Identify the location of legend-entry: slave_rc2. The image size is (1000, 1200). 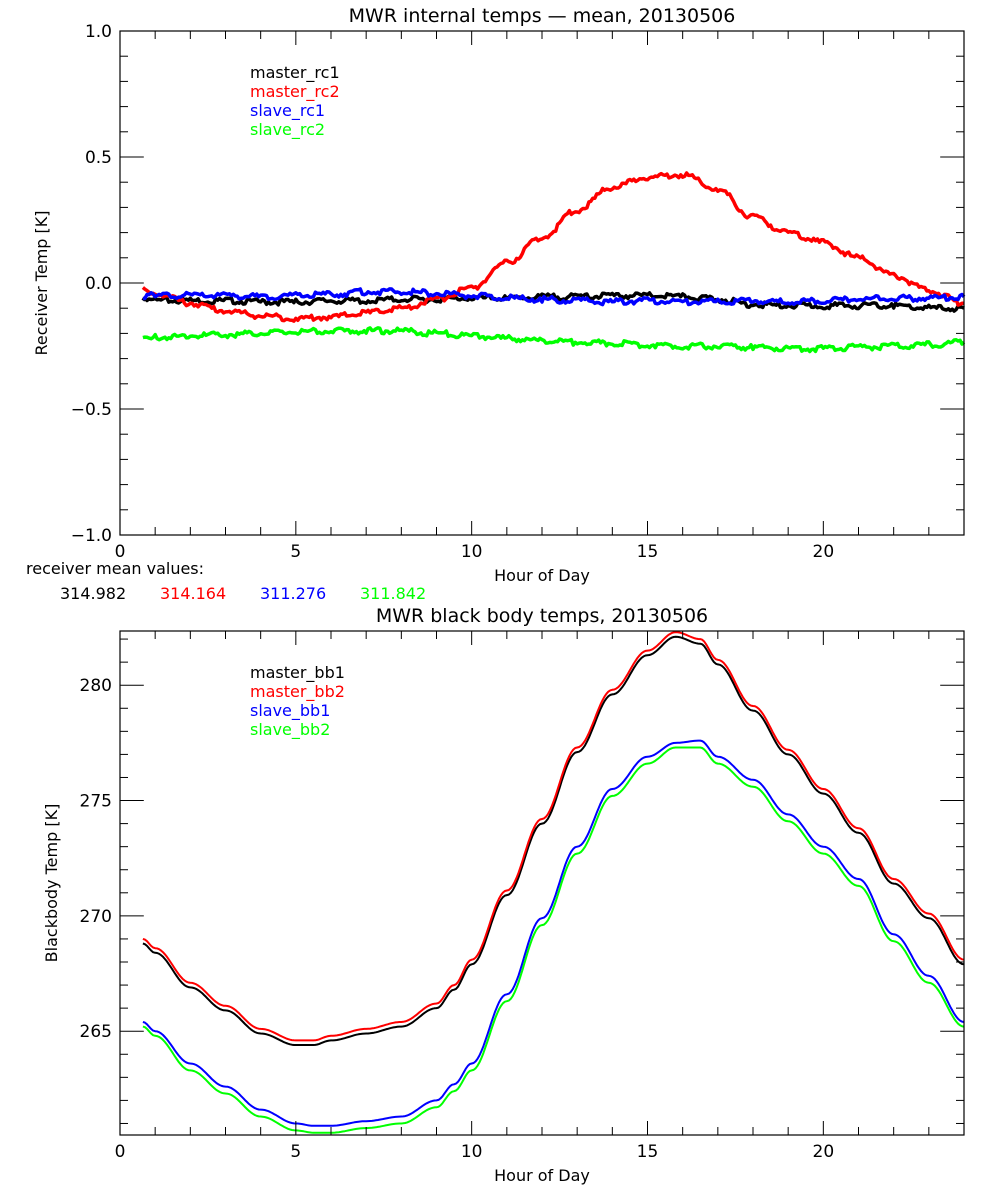
(287, 130).